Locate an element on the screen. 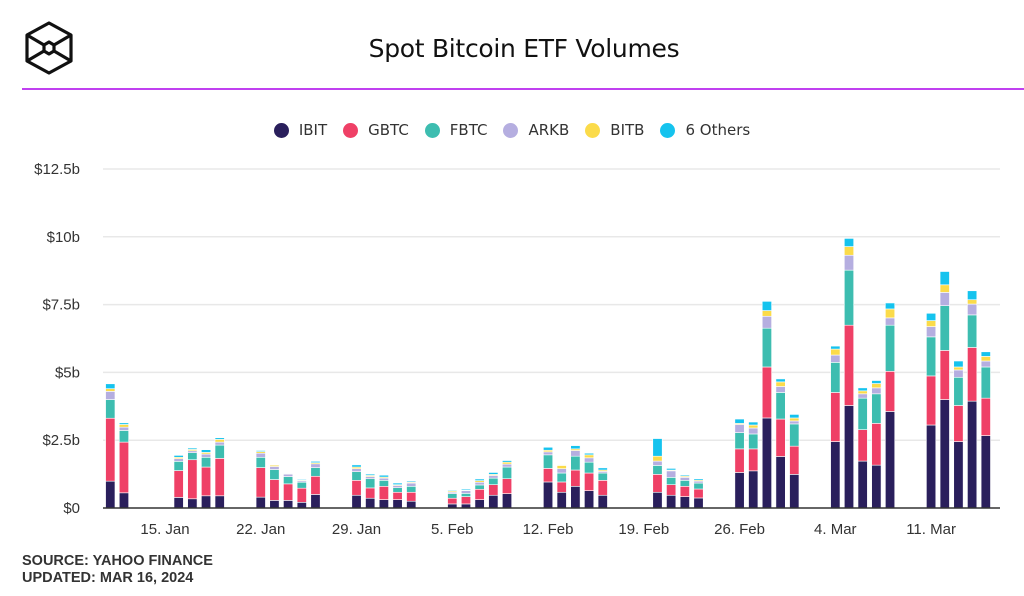 This screenshot has height=596, width=1024. legend-item-6-others: 6 Others is located at coordinates (705, 130).